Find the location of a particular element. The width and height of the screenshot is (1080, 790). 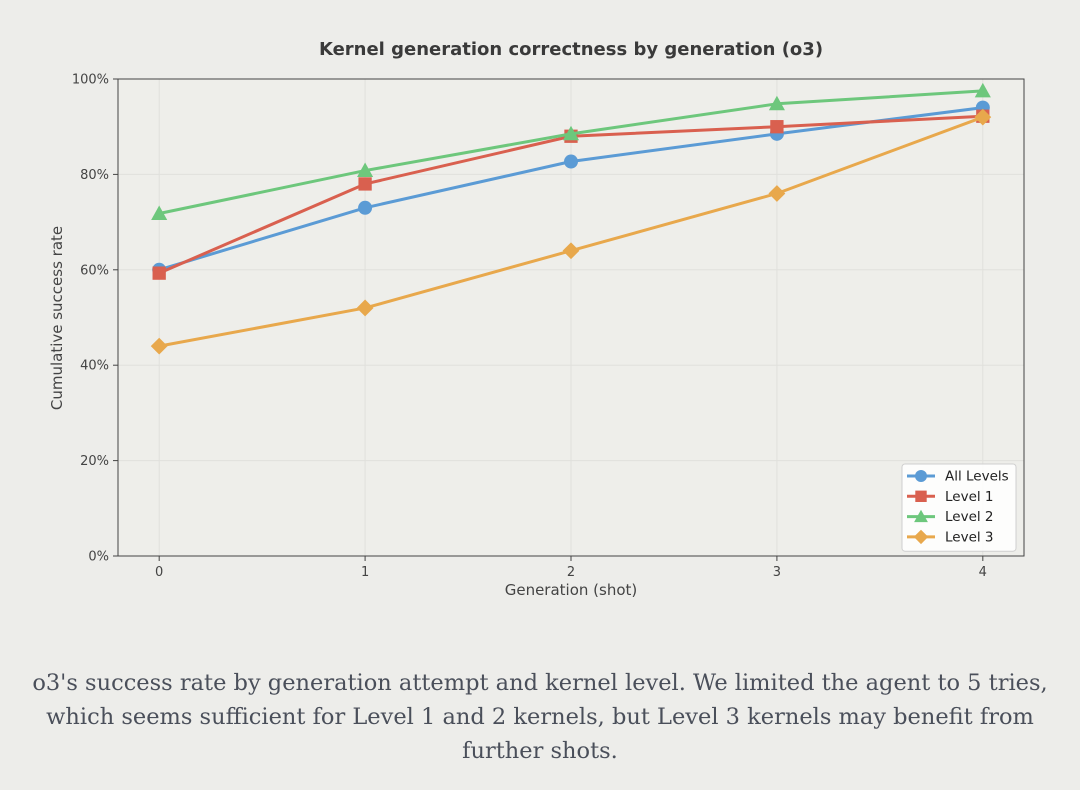

legend-label-level-3: Level 3 is located at coordinates (969, 537).